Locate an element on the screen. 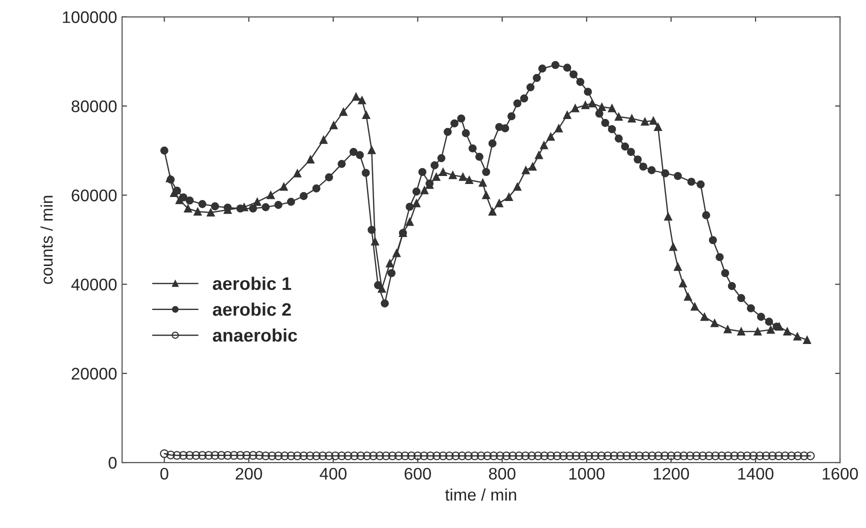 Image resolution: width=866 pixels, height=528 pixels. x-tick-label: 1600 is located at coordinates (840, 474).